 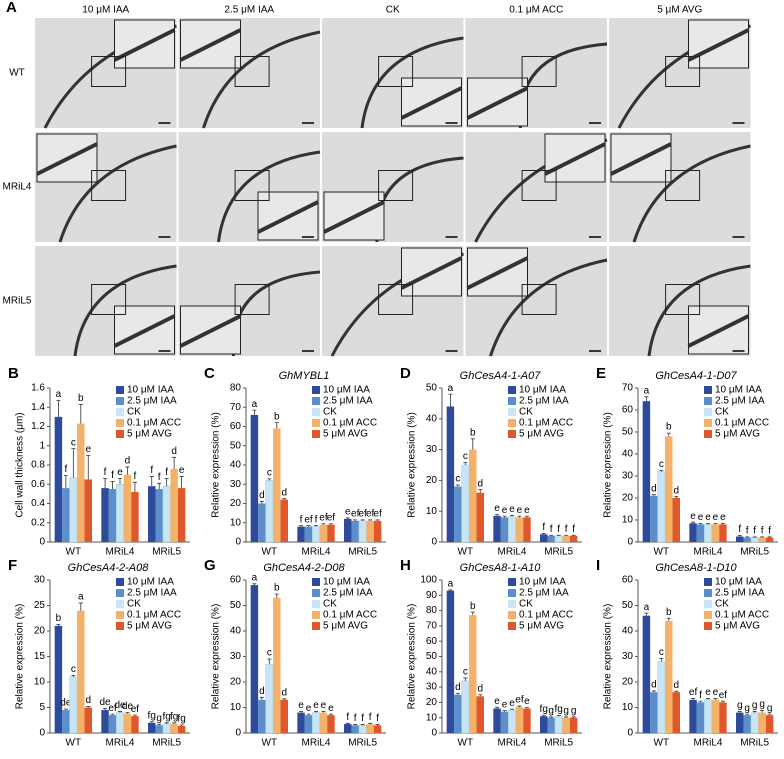 What do you see at coordinates (40, 605) in the screenshot?
I see `y-tick-label: 25` at bounding box center [40, 605].